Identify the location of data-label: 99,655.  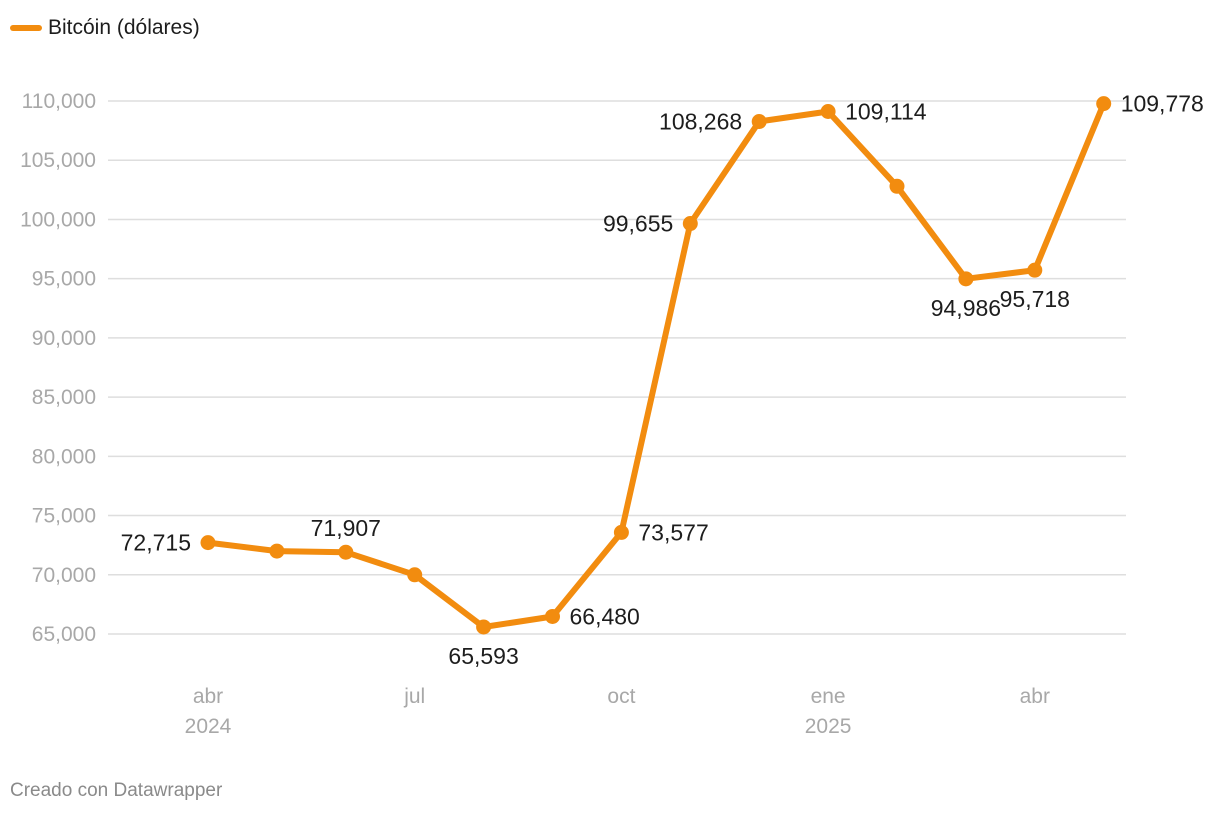
(638, 224).